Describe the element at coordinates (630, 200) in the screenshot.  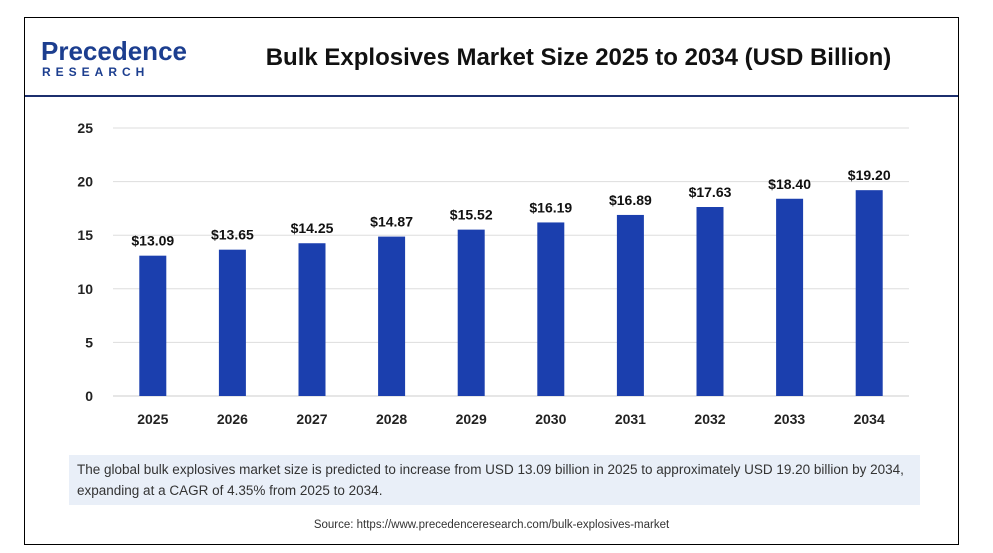
I see `data-label: $16.89` at that location.